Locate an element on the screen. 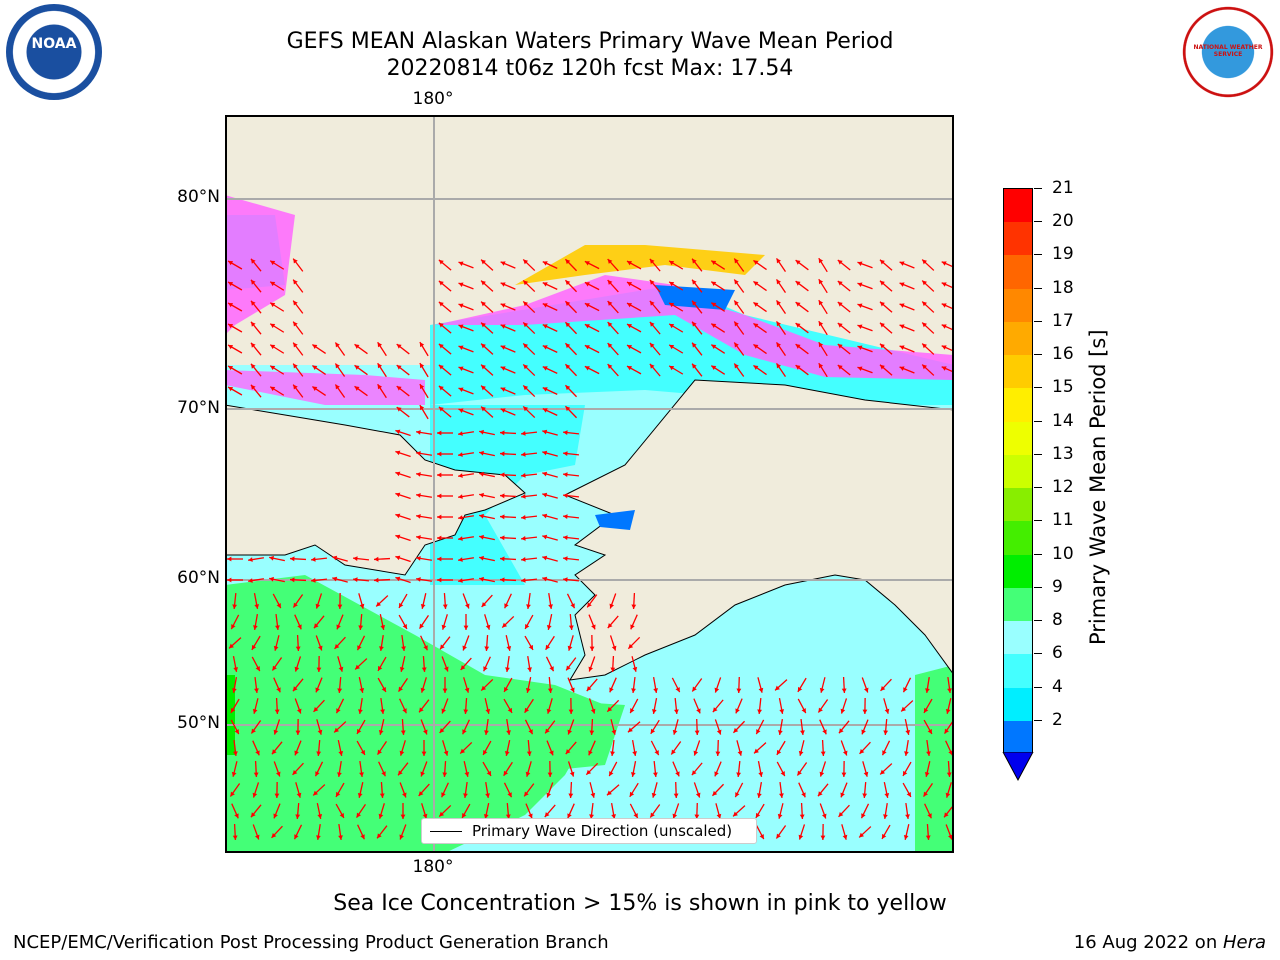 The image size is (1280, 960). lat-label-70: 70°N is located at coordinates (198, 408).